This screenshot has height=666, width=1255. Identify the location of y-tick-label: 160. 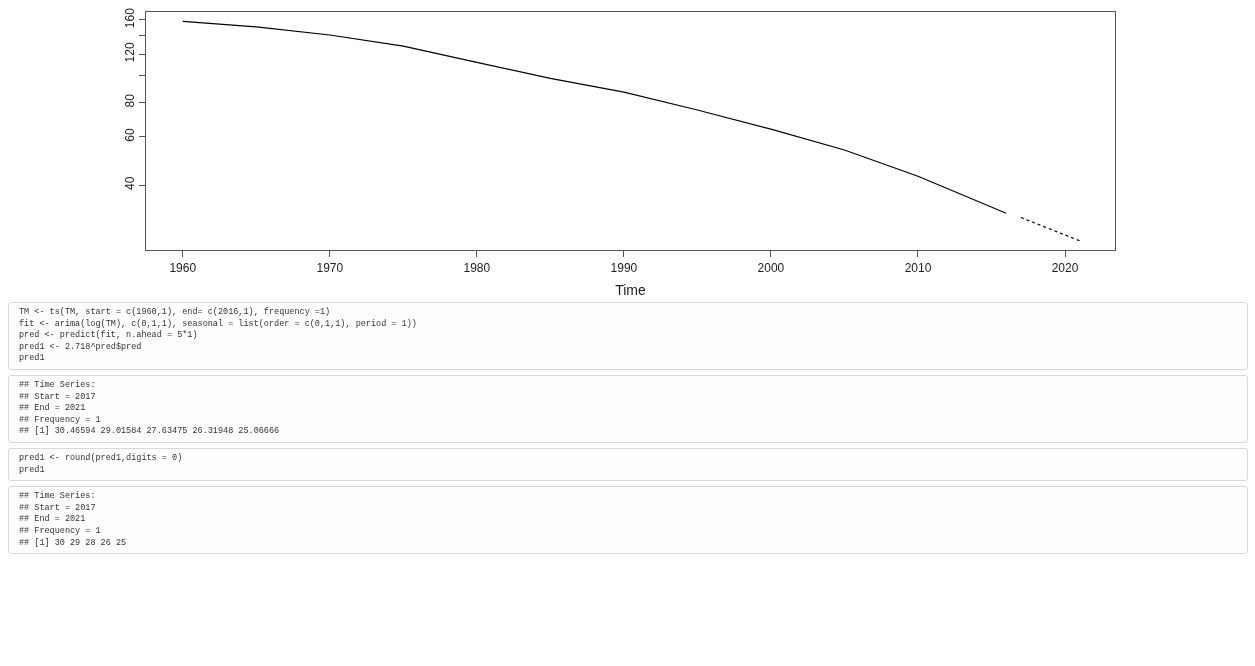
(130, 18).